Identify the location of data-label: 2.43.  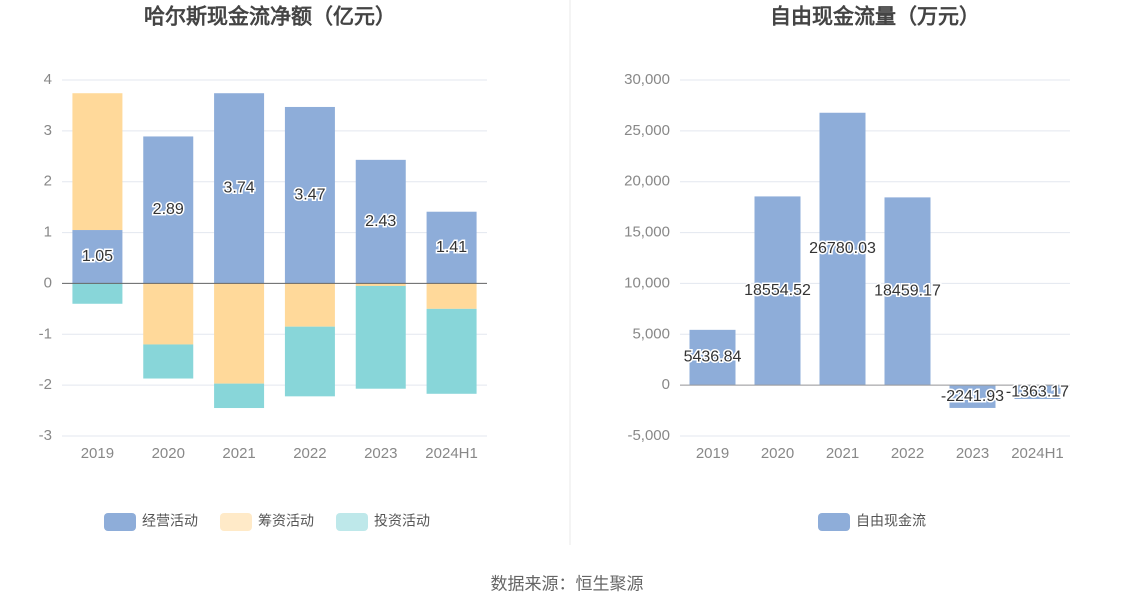
(380, 221).